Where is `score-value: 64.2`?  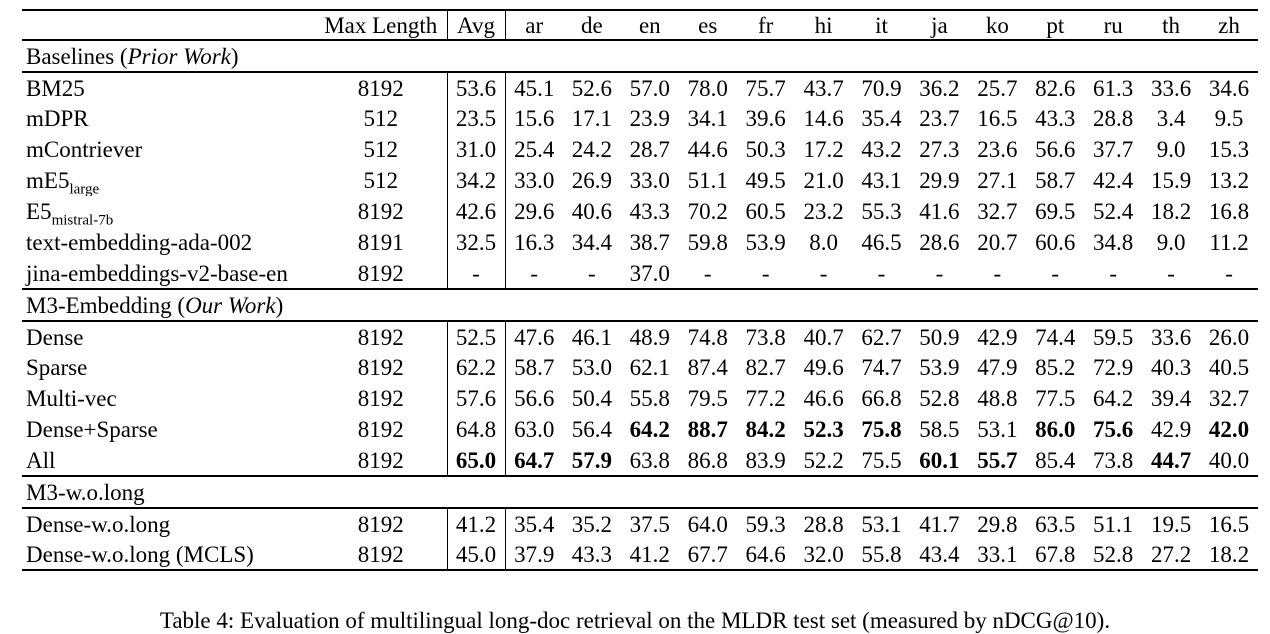
score-value: 64.2 is located at coordinates (649, 429).